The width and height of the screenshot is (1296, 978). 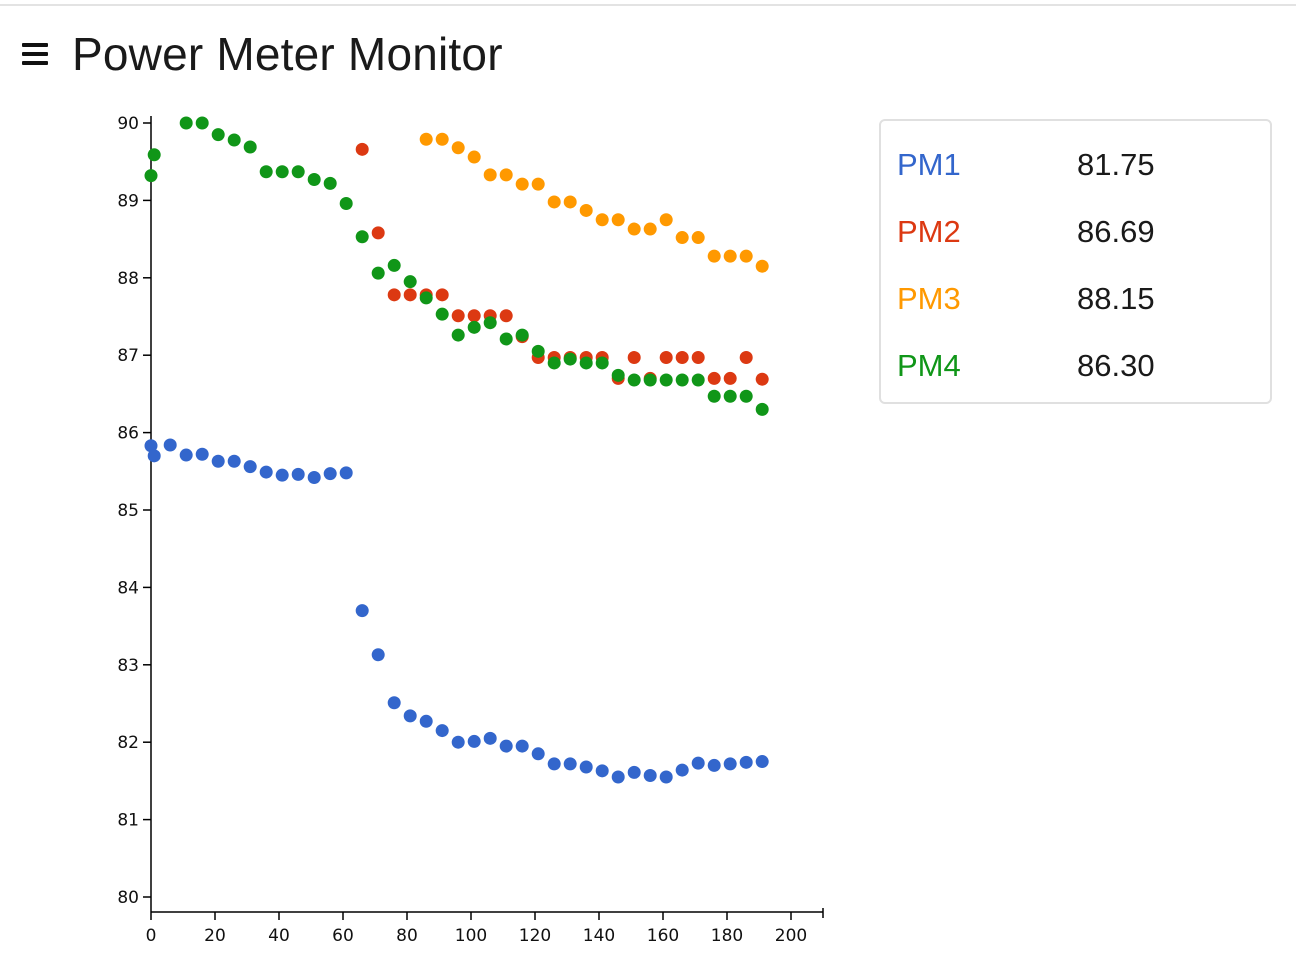 I want to click on legend-item-pm4: PM4 86.30, so click(x=1077, y=368).